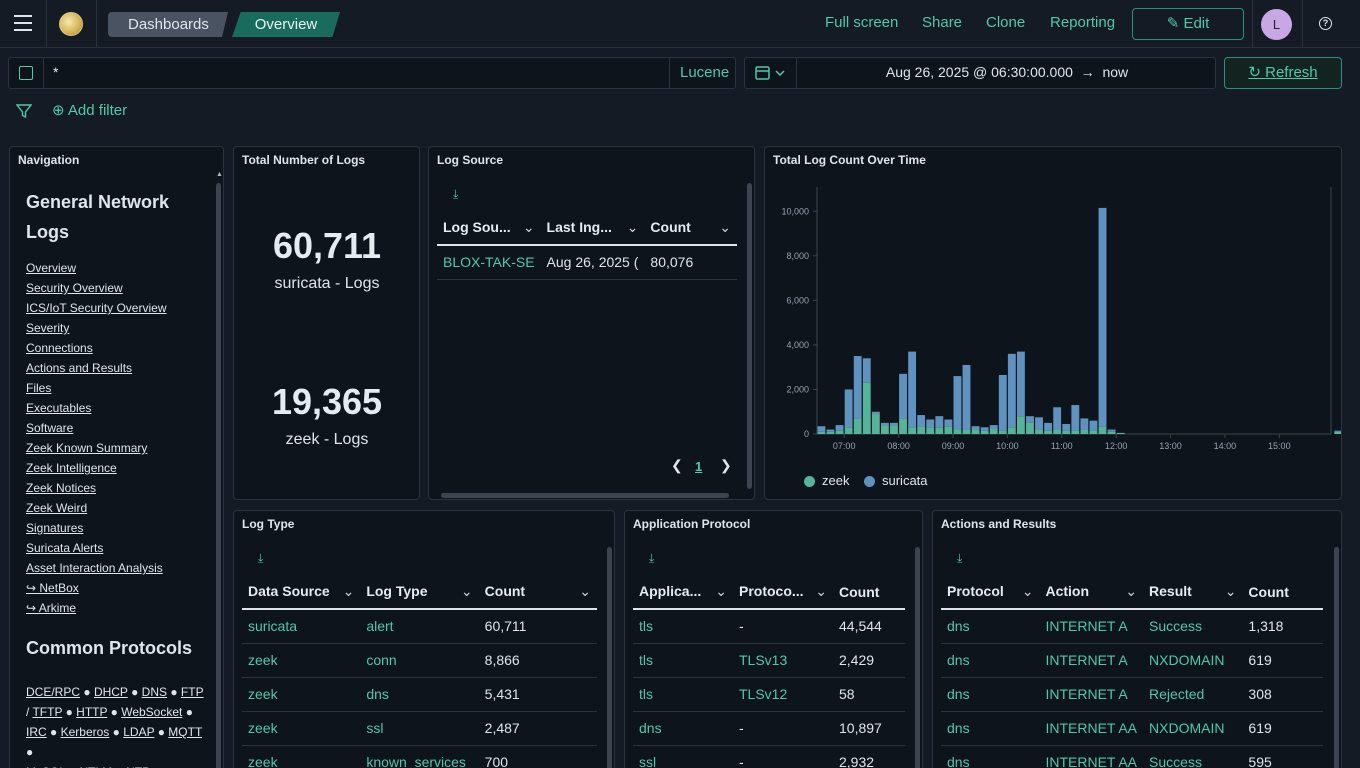 Image resolution: width=1360 pixels, height=768 pixels. I want to click on protocol-link: DNS, so click(154, 692).